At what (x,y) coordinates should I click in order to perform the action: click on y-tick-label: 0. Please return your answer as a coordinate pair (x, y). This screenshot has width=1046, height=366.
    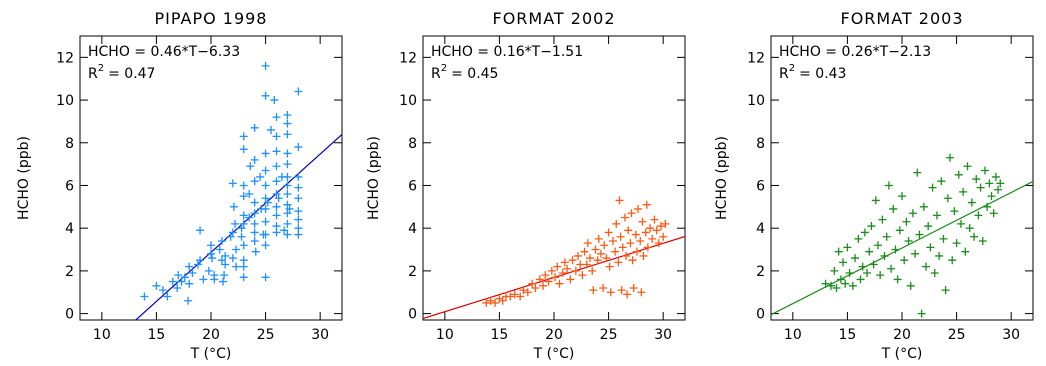
    Looking at the image, I should click on (760, 315).